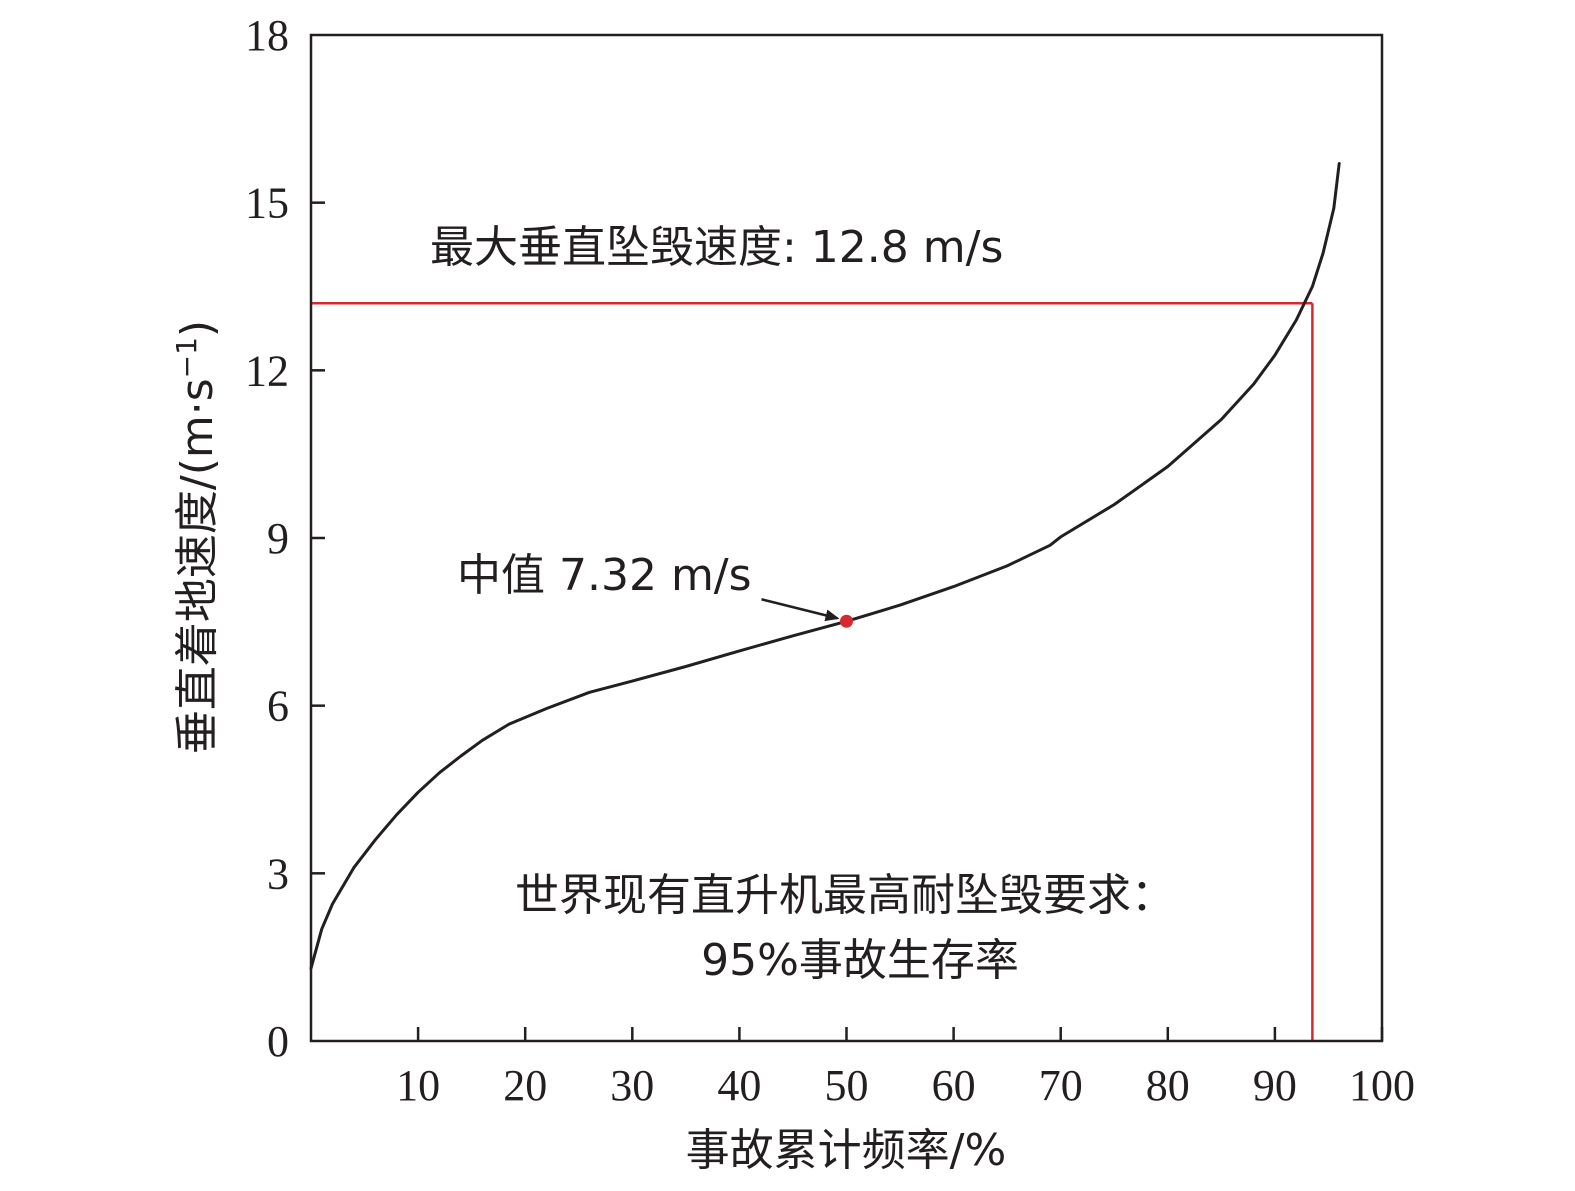 The height and width of the screenshot is (1191, 1575). Describe the element at coordinates (604, 575) in the screenshot. I see `median-annotation: 中值 7.32 m/s` at that location.